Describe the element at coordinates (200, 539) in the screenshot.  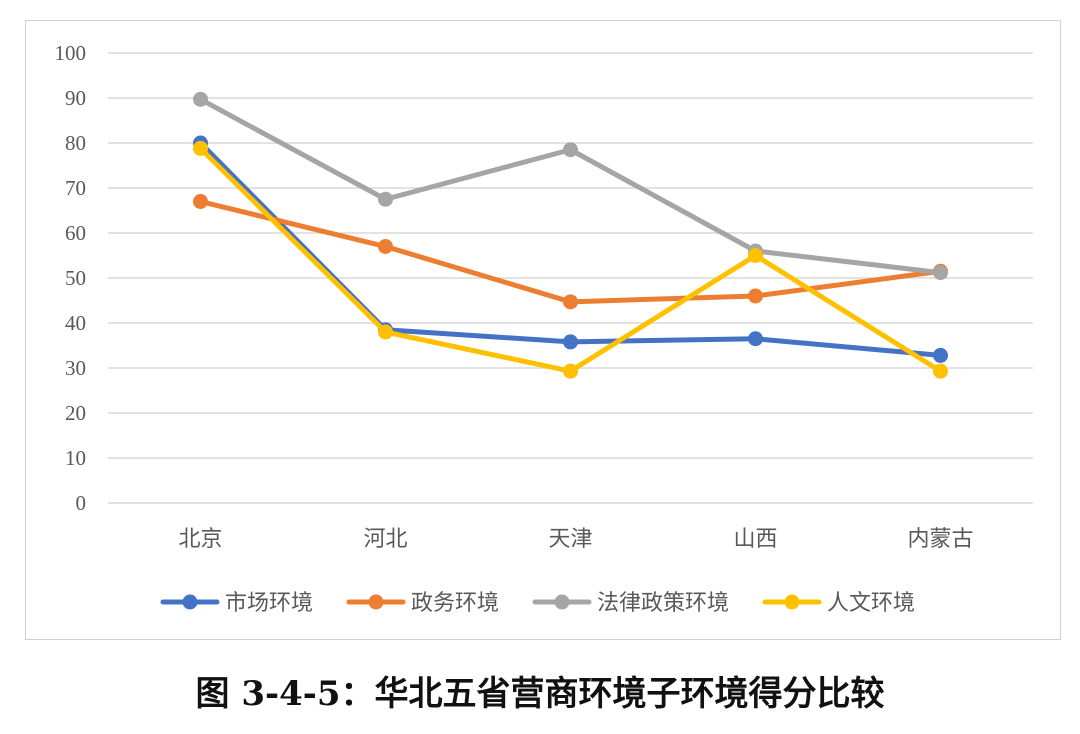
I see `x-tick-label: 北京` at that location.